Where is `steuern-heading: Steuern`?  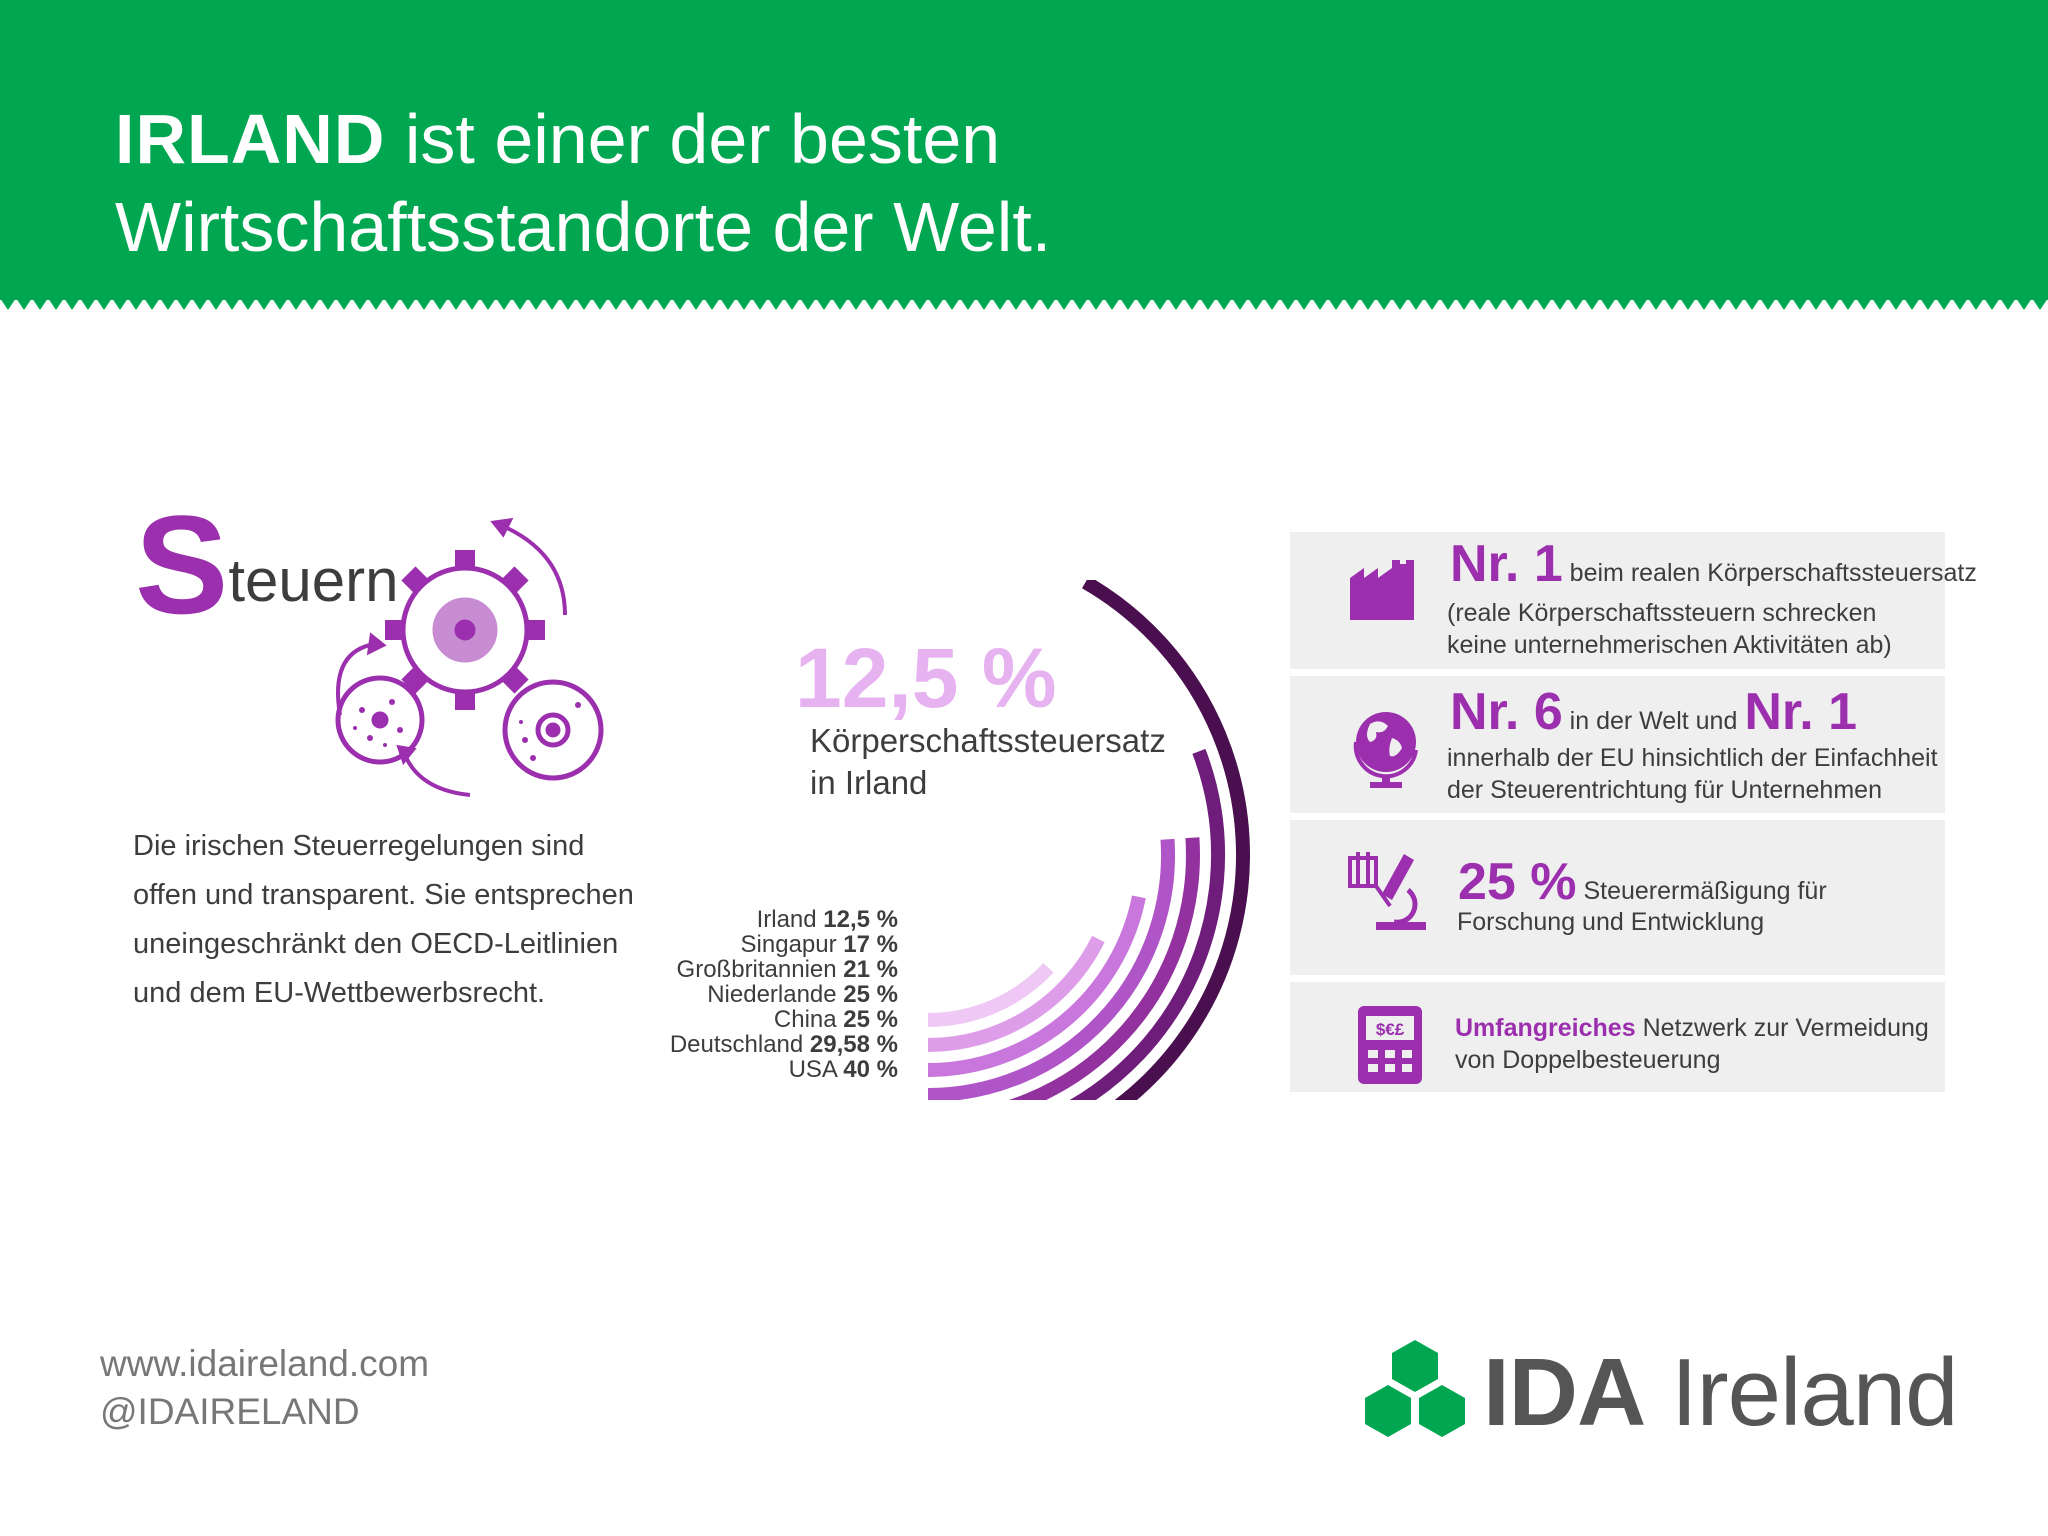
steuern-heading: Steuern is located at coordinates (267, 565).